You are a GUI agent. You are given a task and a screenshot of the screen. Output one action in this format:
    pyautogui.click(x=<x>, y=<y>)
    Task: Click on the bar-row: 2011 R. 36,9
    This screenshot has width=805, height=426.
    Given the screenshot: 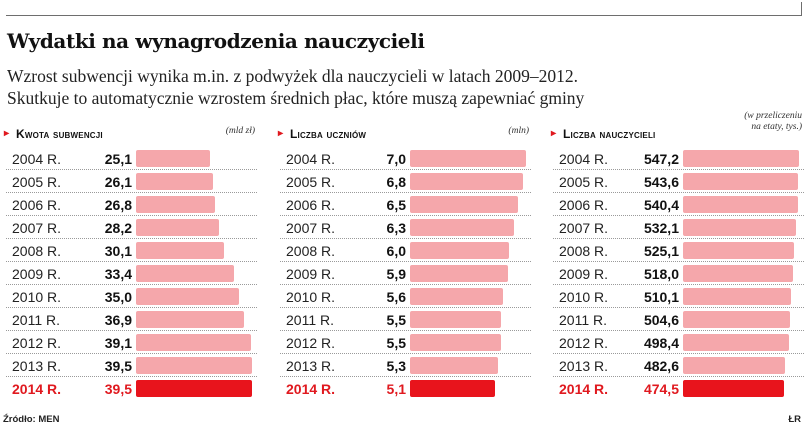 What is the action you would take?
    pyautogui.click(x=129, y=319)
    